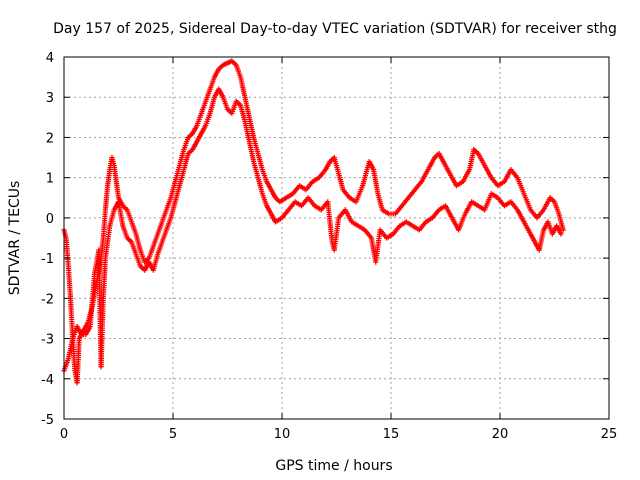 The width and height of the screenshot is (640, 480). I want to click on y-tick-label: -5, so click(47, 420).